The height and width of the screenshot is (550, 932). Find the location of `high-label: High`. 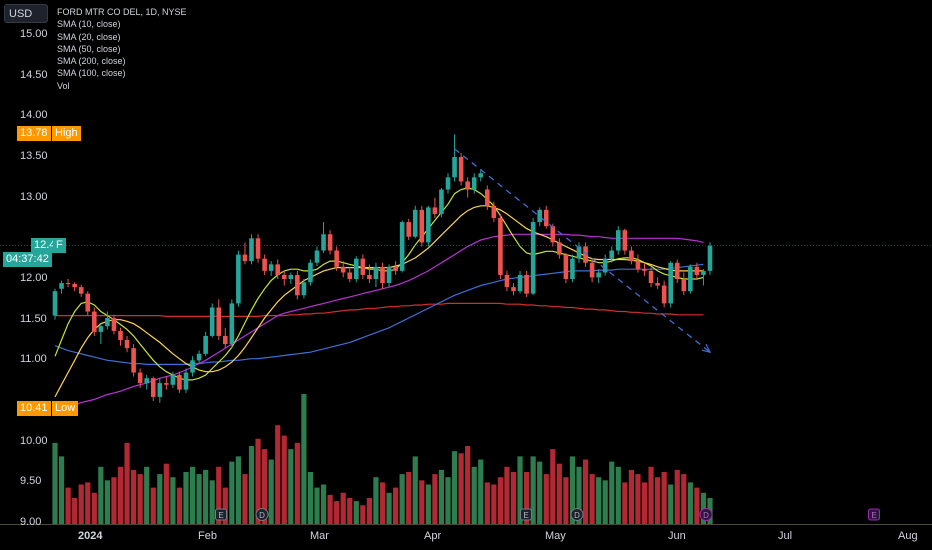

high-label: High is located at coordinates (66, 133).